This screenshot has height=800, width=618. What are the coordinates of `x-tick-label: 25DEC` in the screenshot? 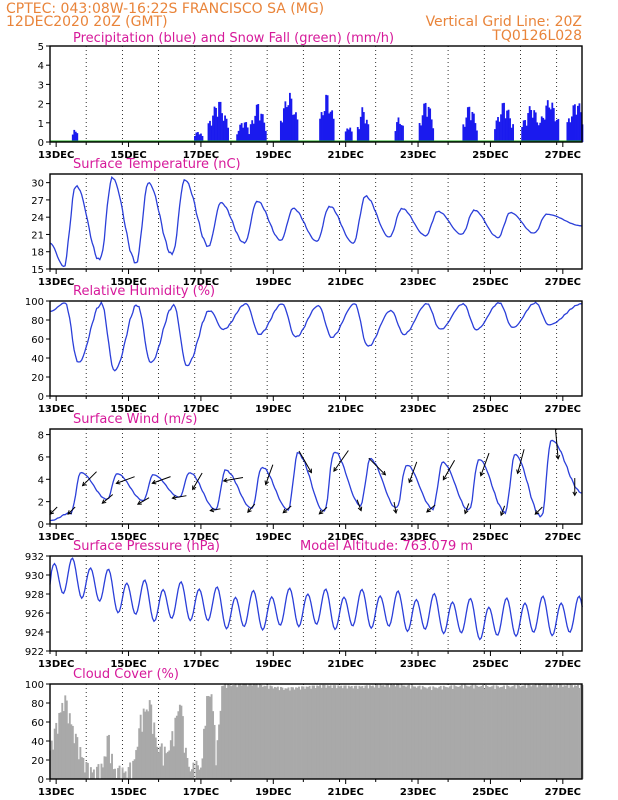 It's located at (490, 792).